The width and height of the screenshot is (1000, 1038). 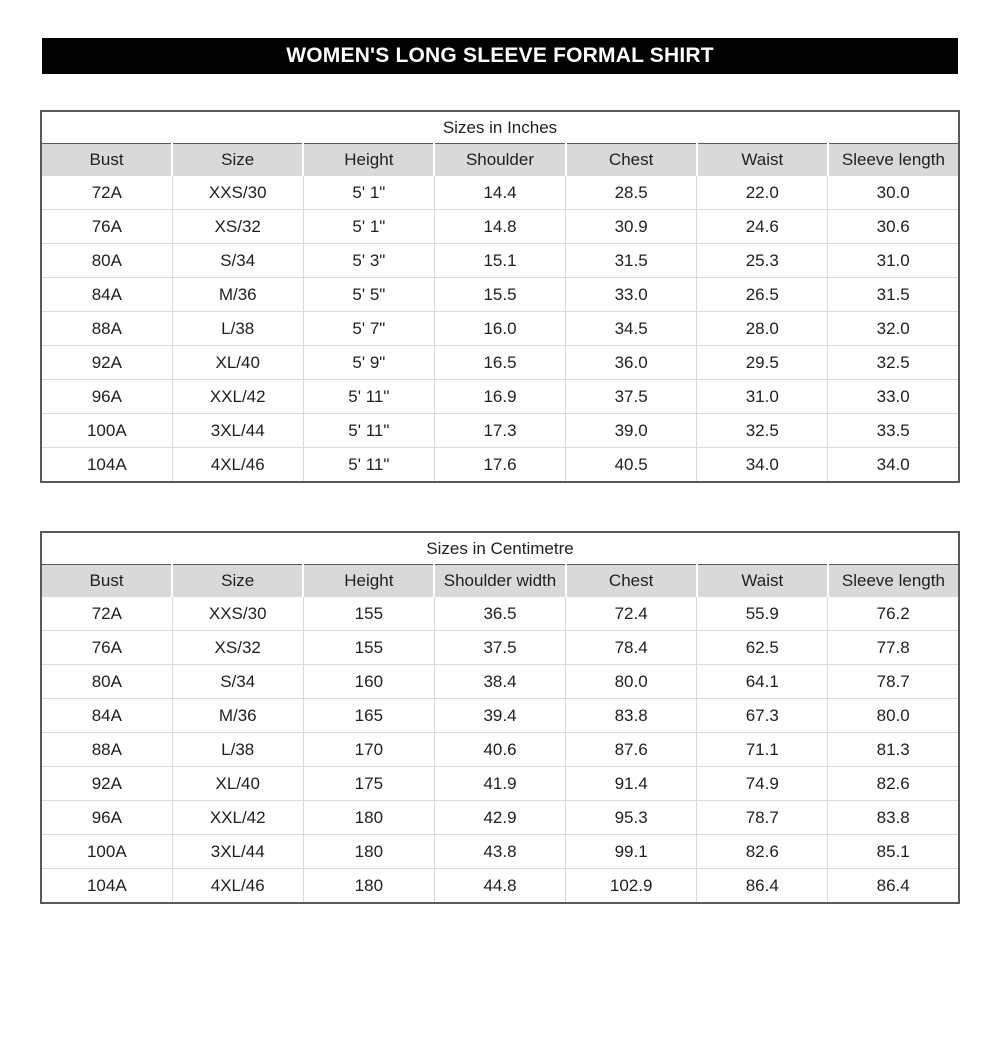 What do you see at coordinates (762, 192) in the screenshot?
I see `table-cell: 22.0` at bounding box center [762, 192].